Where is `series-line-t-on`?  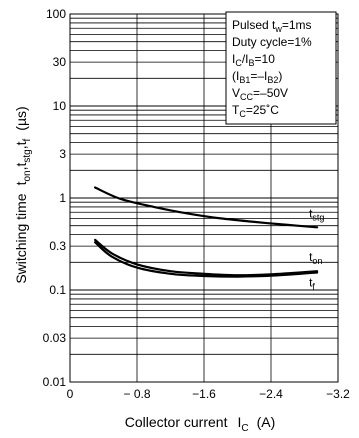
series-line-t-on is located at coordinates (206, 257).